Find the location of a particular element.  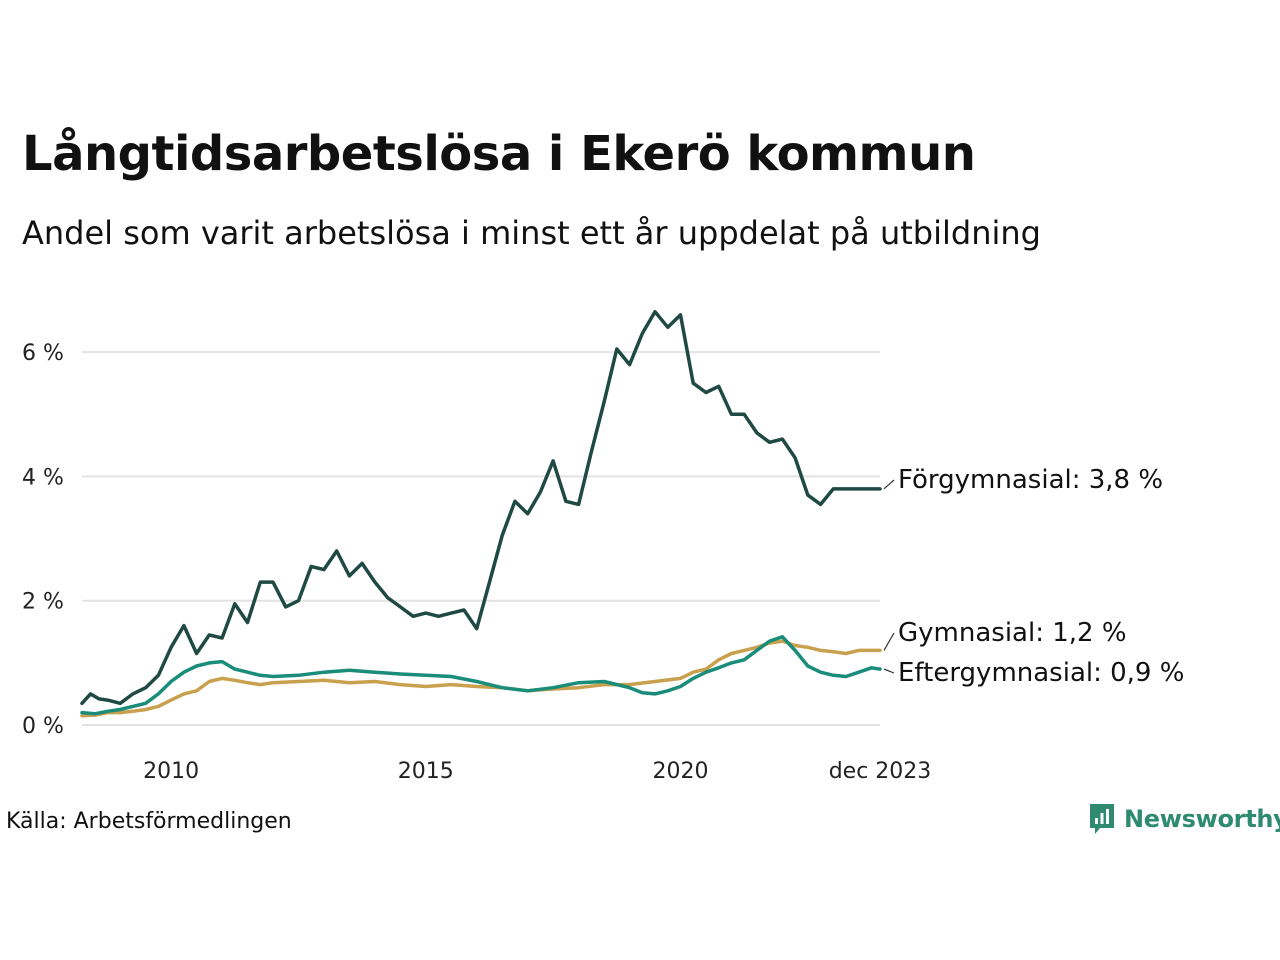

y-tick-label: 2 % is located at coordinates (43, 602).